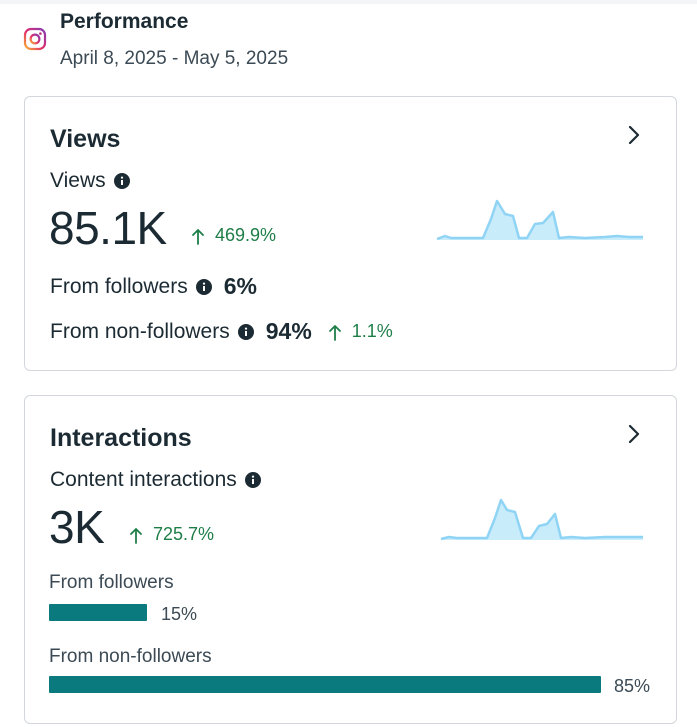 The image size is (697, 727). I want to click on views-value: 85.1K, so click(108, 228).